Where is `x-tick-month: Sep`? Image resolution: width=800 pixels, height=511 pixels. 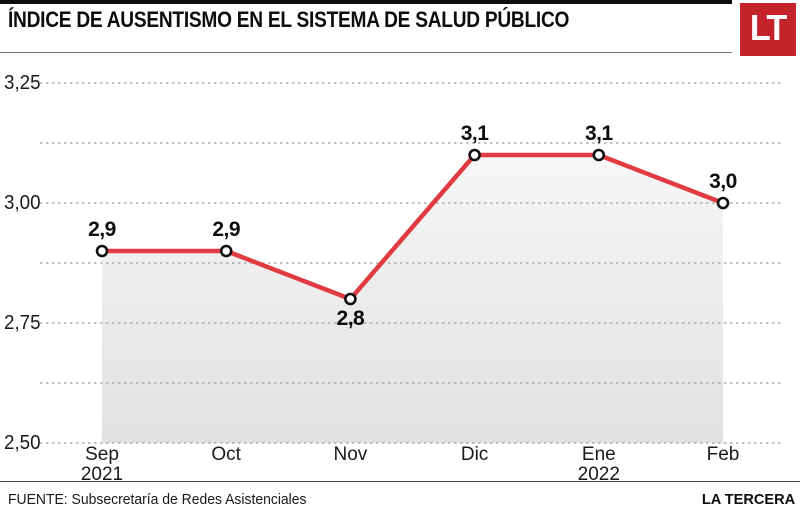
x-tick-month: Sep is located at coordinates (102, 454).